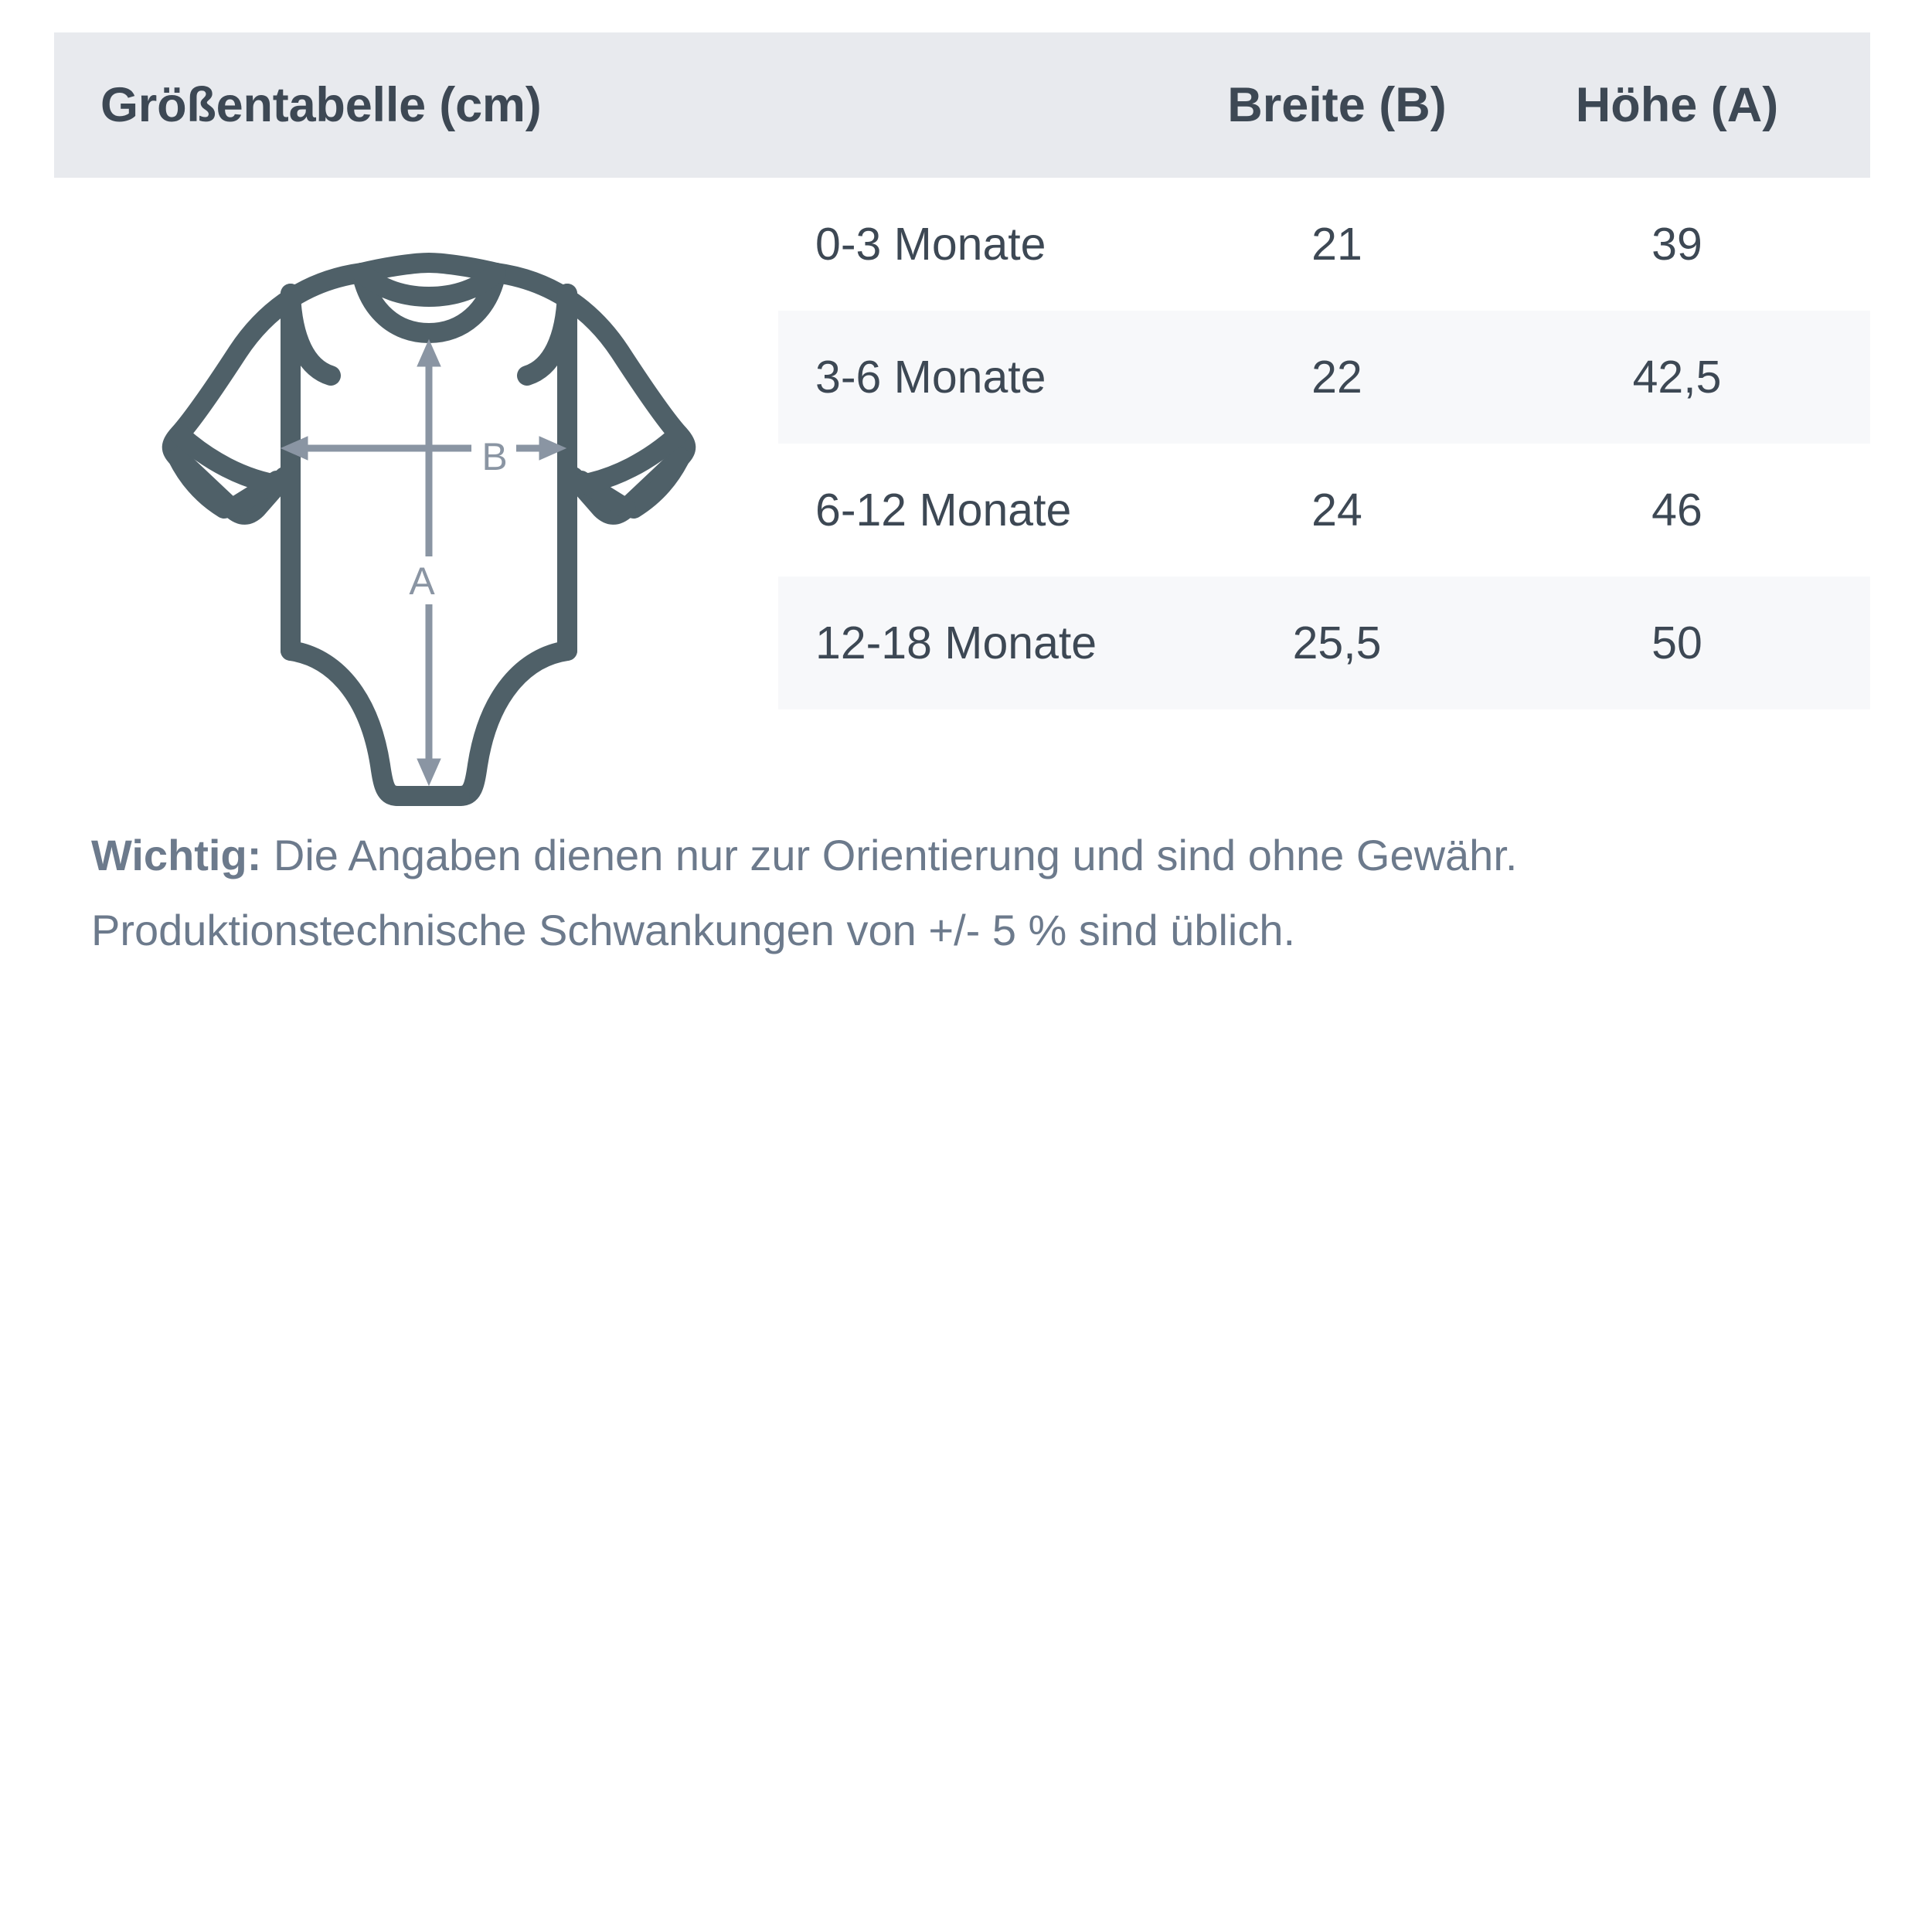  I want to click on garment-outline, so click(429, 529).